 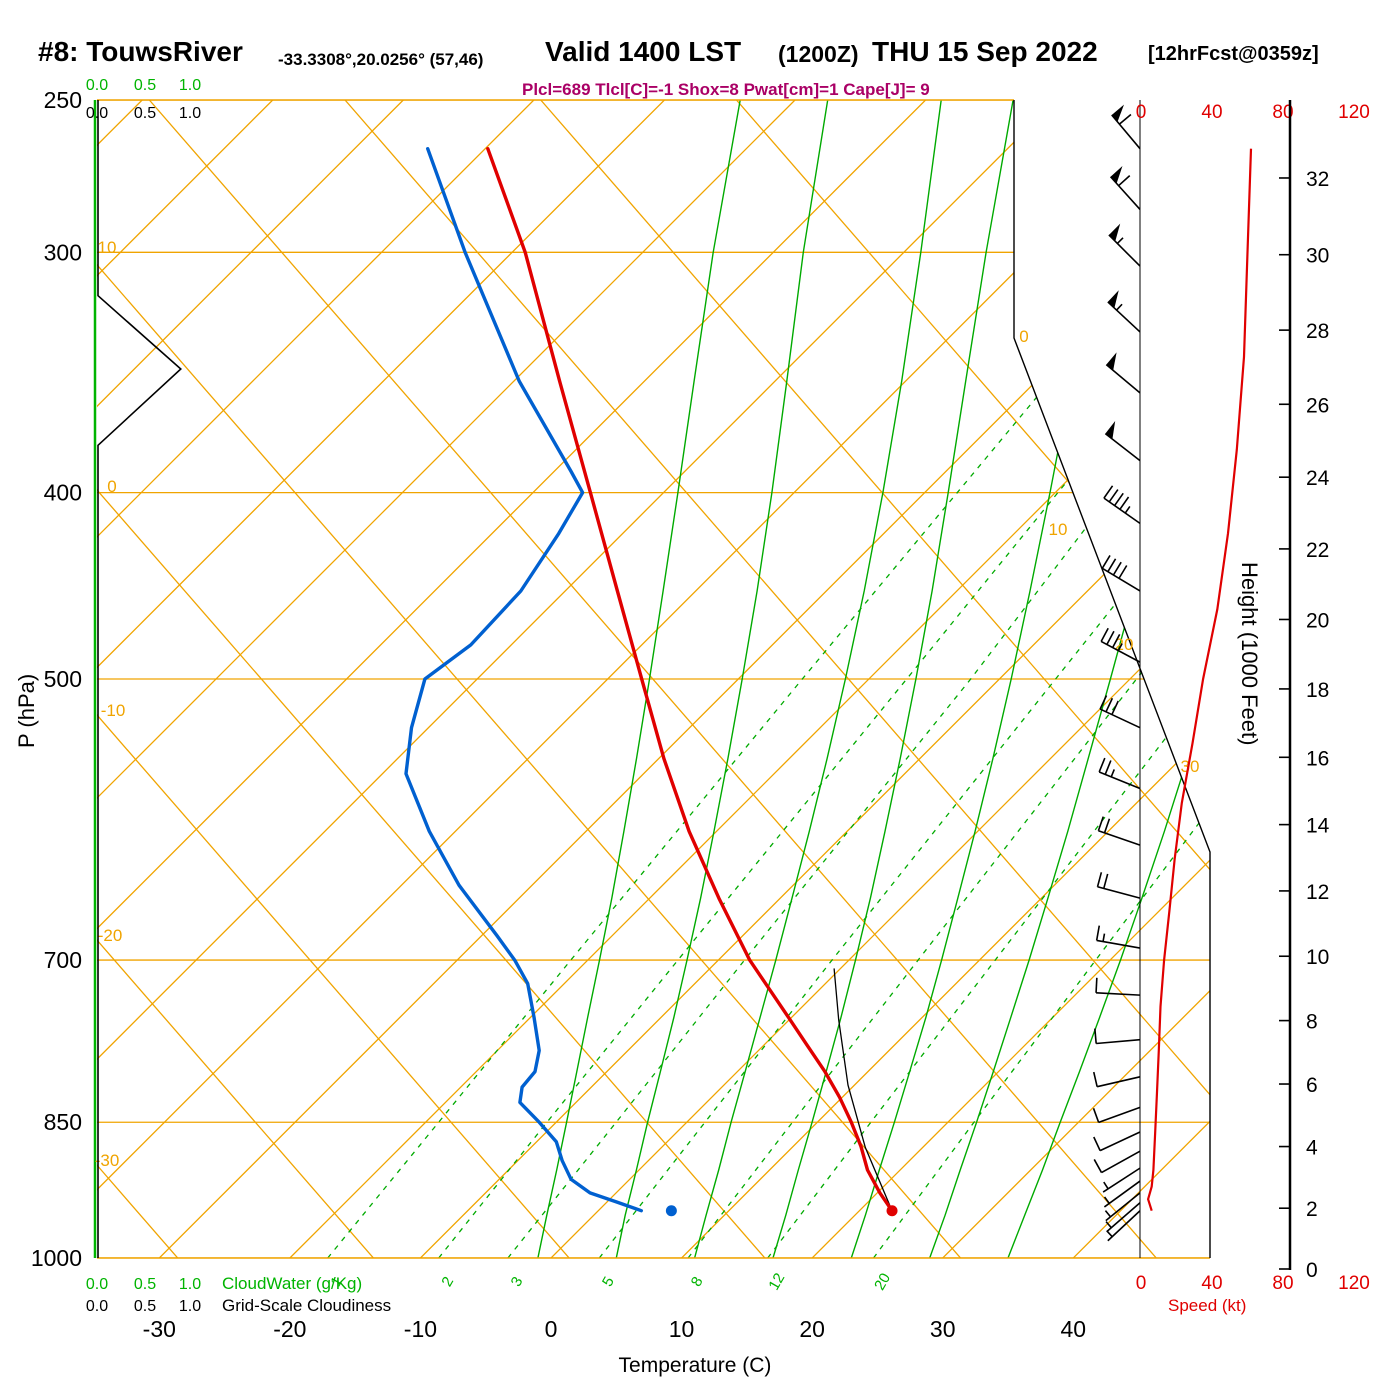 I want to click on height-tick-label: 28, so click(x=1317, y=331).